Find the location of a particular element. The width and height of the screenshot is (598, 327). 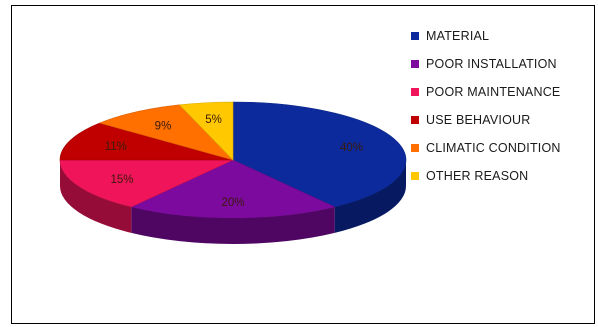

pie-slice-poor-installation is located at coordinates (233, 189).